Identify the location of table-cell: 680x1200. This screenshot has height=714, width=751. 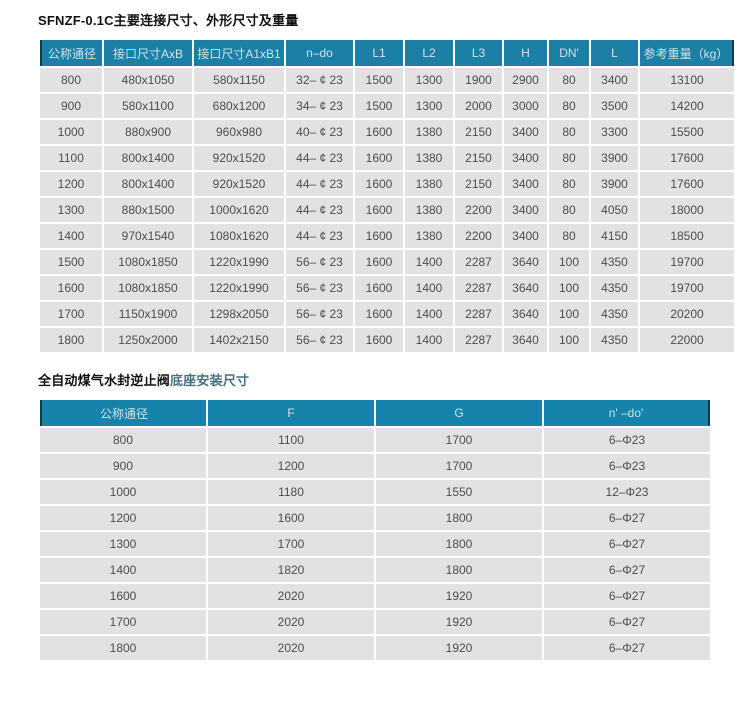
(239, 106).